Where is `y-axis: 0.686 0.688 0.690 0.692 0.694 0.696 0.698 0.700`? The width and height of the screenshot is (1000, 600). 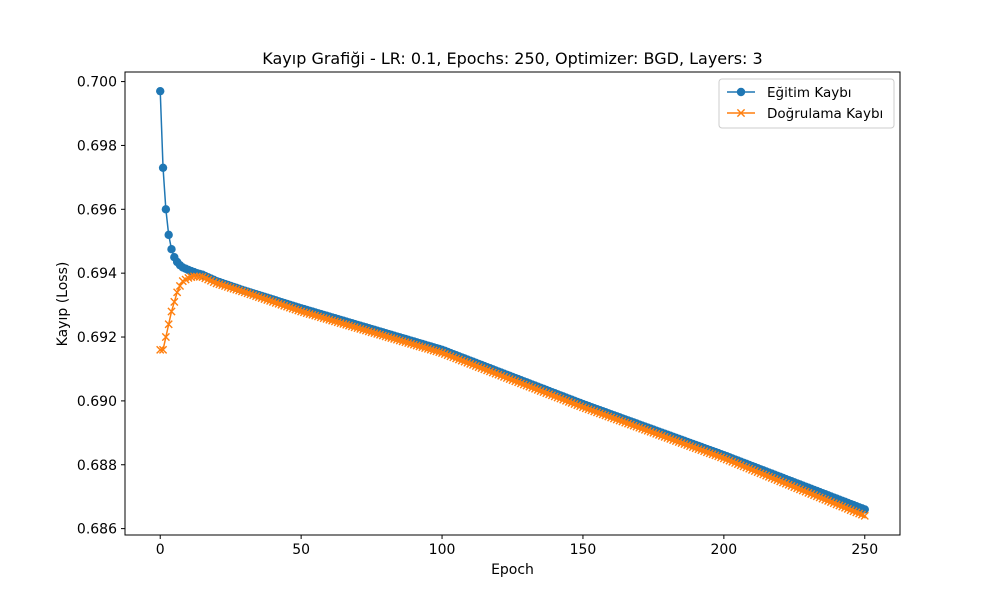
y-axis: 0.686 0.688 0.690 0.692 0.694 0.696 0.698 0.700 is located at coordinates (101, 306).